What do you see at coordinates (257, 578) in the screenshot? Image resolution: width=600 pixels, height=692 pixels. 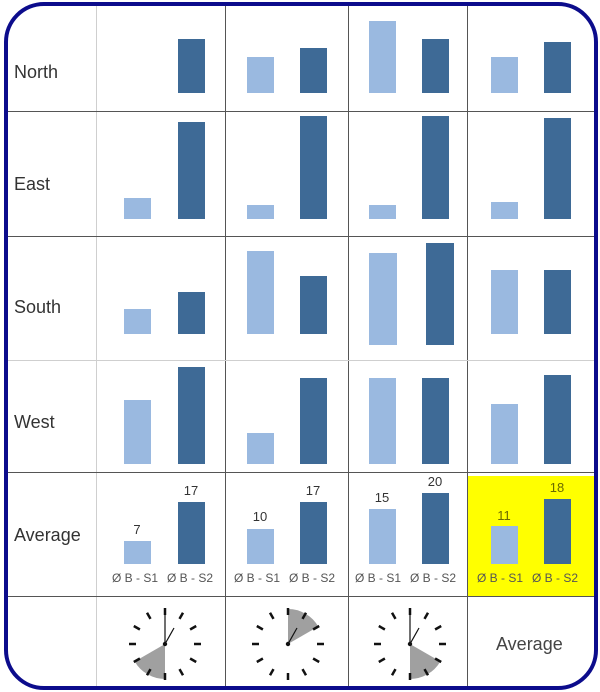 I see `axis-label-c2-s1: Ø B - S1` at bounding box center [257, 578].